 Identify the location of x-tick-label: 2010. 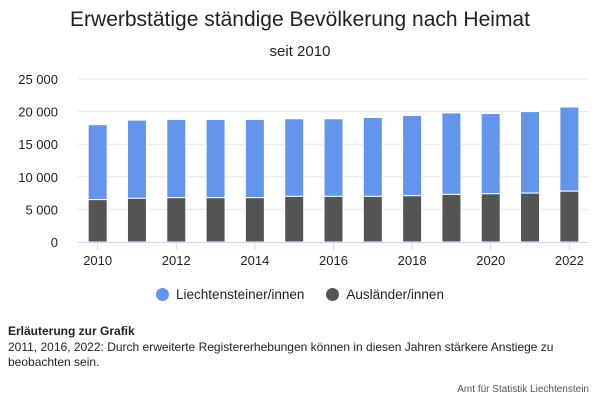
(97, 260).